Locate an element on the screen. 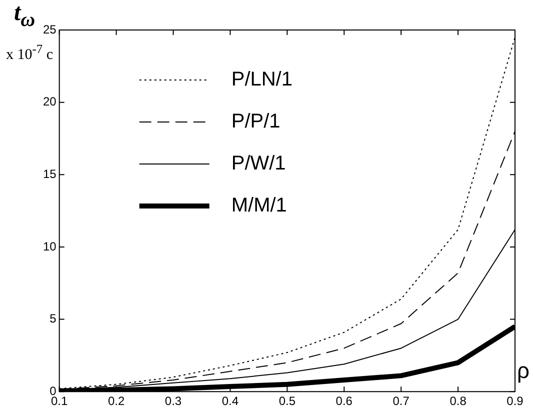 This screenshot has width=533, height=412. x-tick-label: 0.7 is located at coordinates (401, 401).